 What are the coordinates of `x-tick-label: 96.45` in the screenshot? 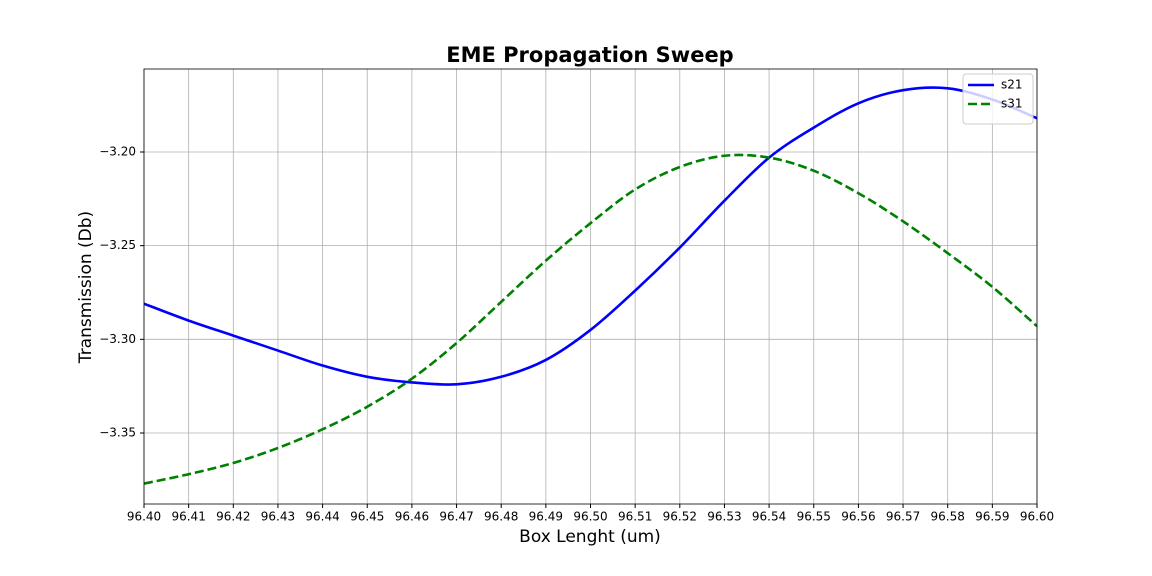 It's located at (367, 517).